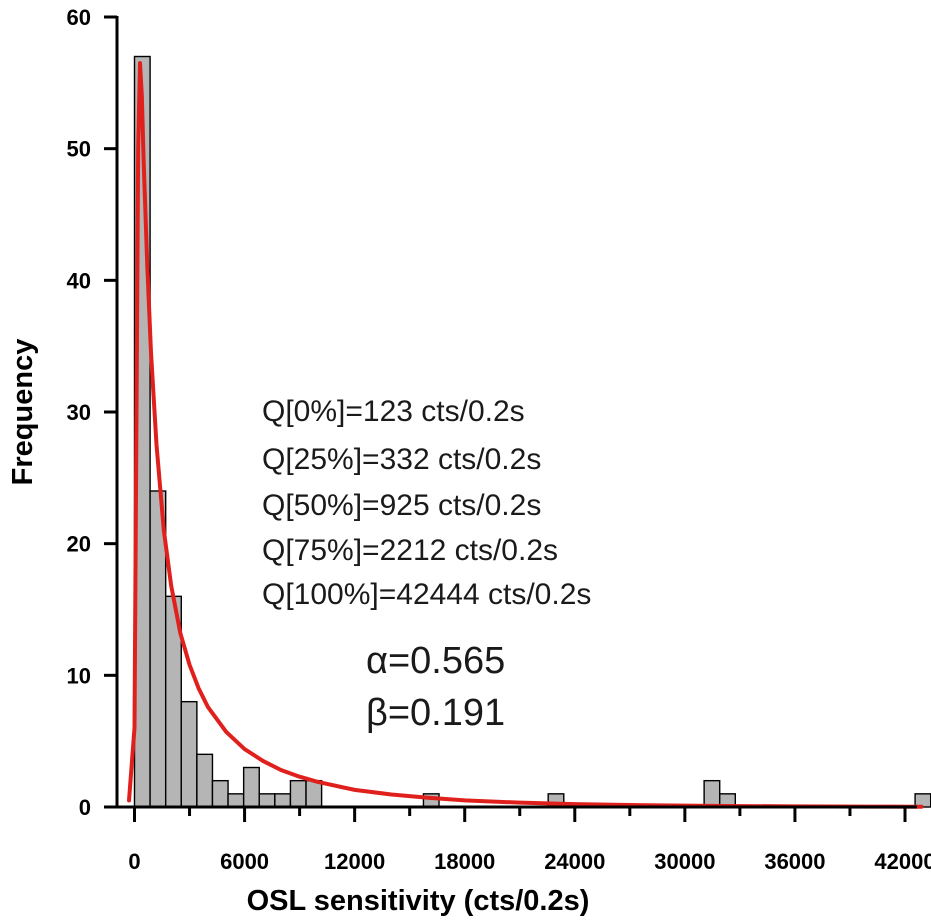 Image resolution: width=931 pixels, height=922 pixels. What do you see at coordinates (393, 411) in the screenshot?
I see `quantile-0-label: Q[0%]=123 cts/0.2s` at bounding box center [393, 411].